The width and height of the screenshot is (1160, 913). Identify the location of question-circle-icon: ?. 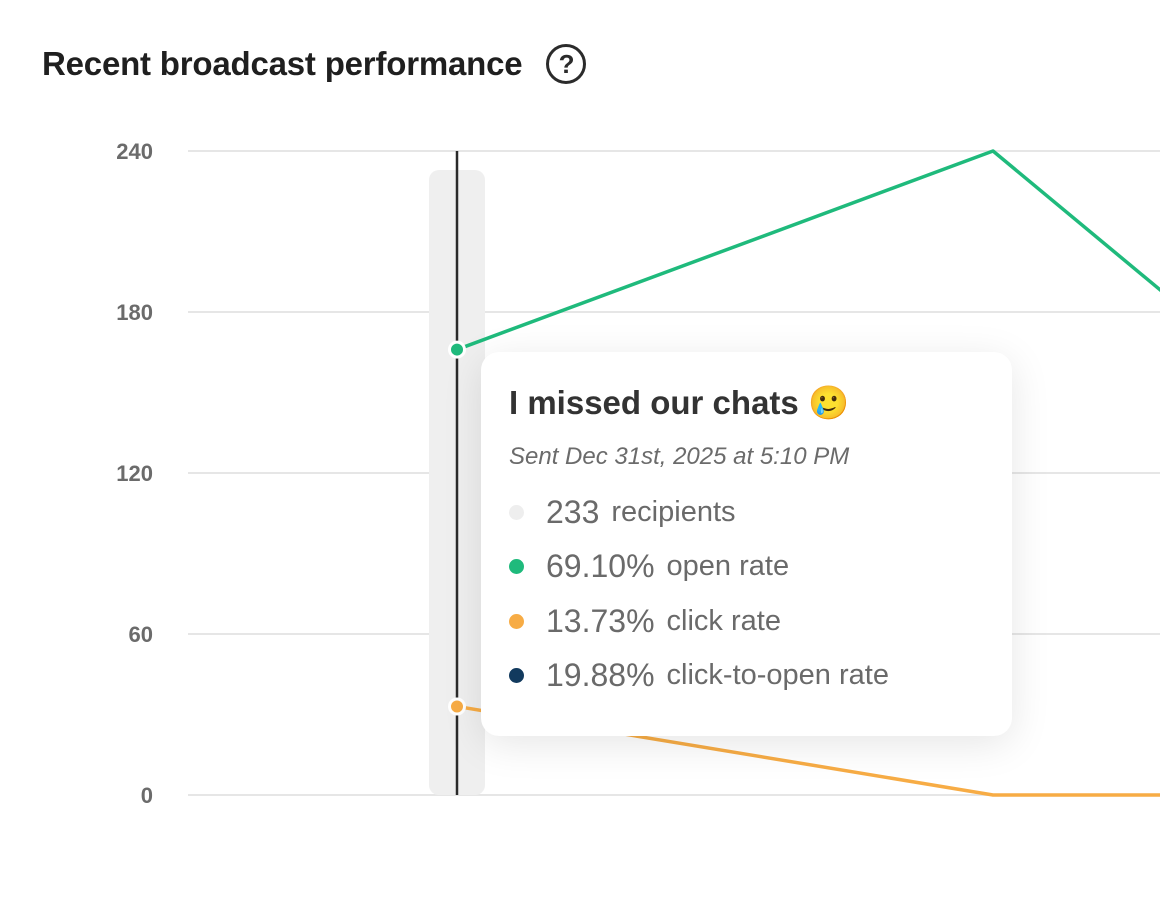
(566, 64).